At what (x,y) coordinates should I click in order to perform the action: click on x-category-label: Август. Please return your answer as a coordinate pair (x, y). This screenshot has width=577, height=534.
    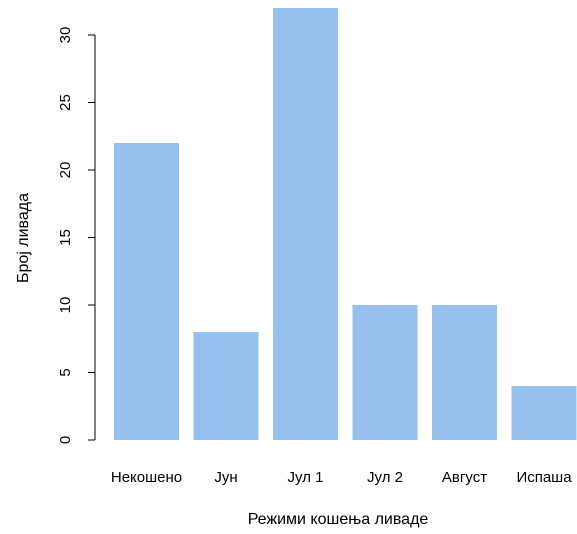
    Looking at the image, I should click on (464, 477).